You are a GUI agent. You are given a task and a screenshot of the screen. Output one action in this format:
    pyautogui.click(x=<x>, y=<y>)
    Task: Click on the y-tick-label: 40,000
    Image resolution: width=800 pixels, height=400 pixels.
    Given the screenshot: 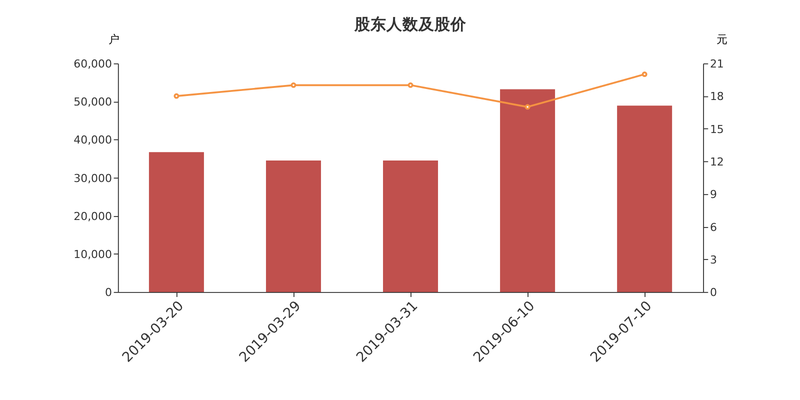 What is the action you would take?
    pyautogui.click(x=93, y=140)
    